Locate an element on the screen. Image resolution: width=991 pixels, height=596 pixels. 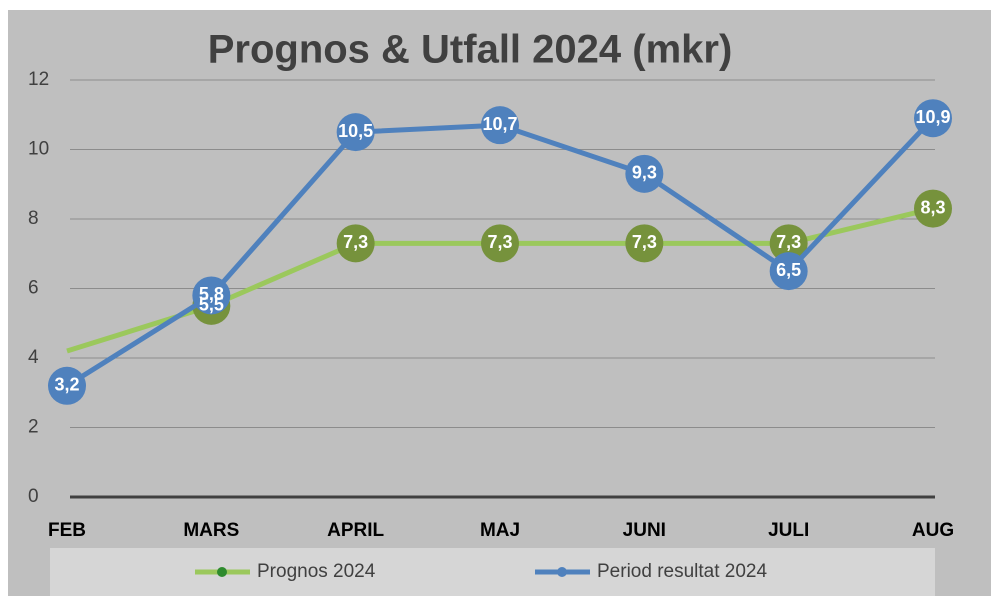
data-label: 10,5 is located at coordinates (355, 131).